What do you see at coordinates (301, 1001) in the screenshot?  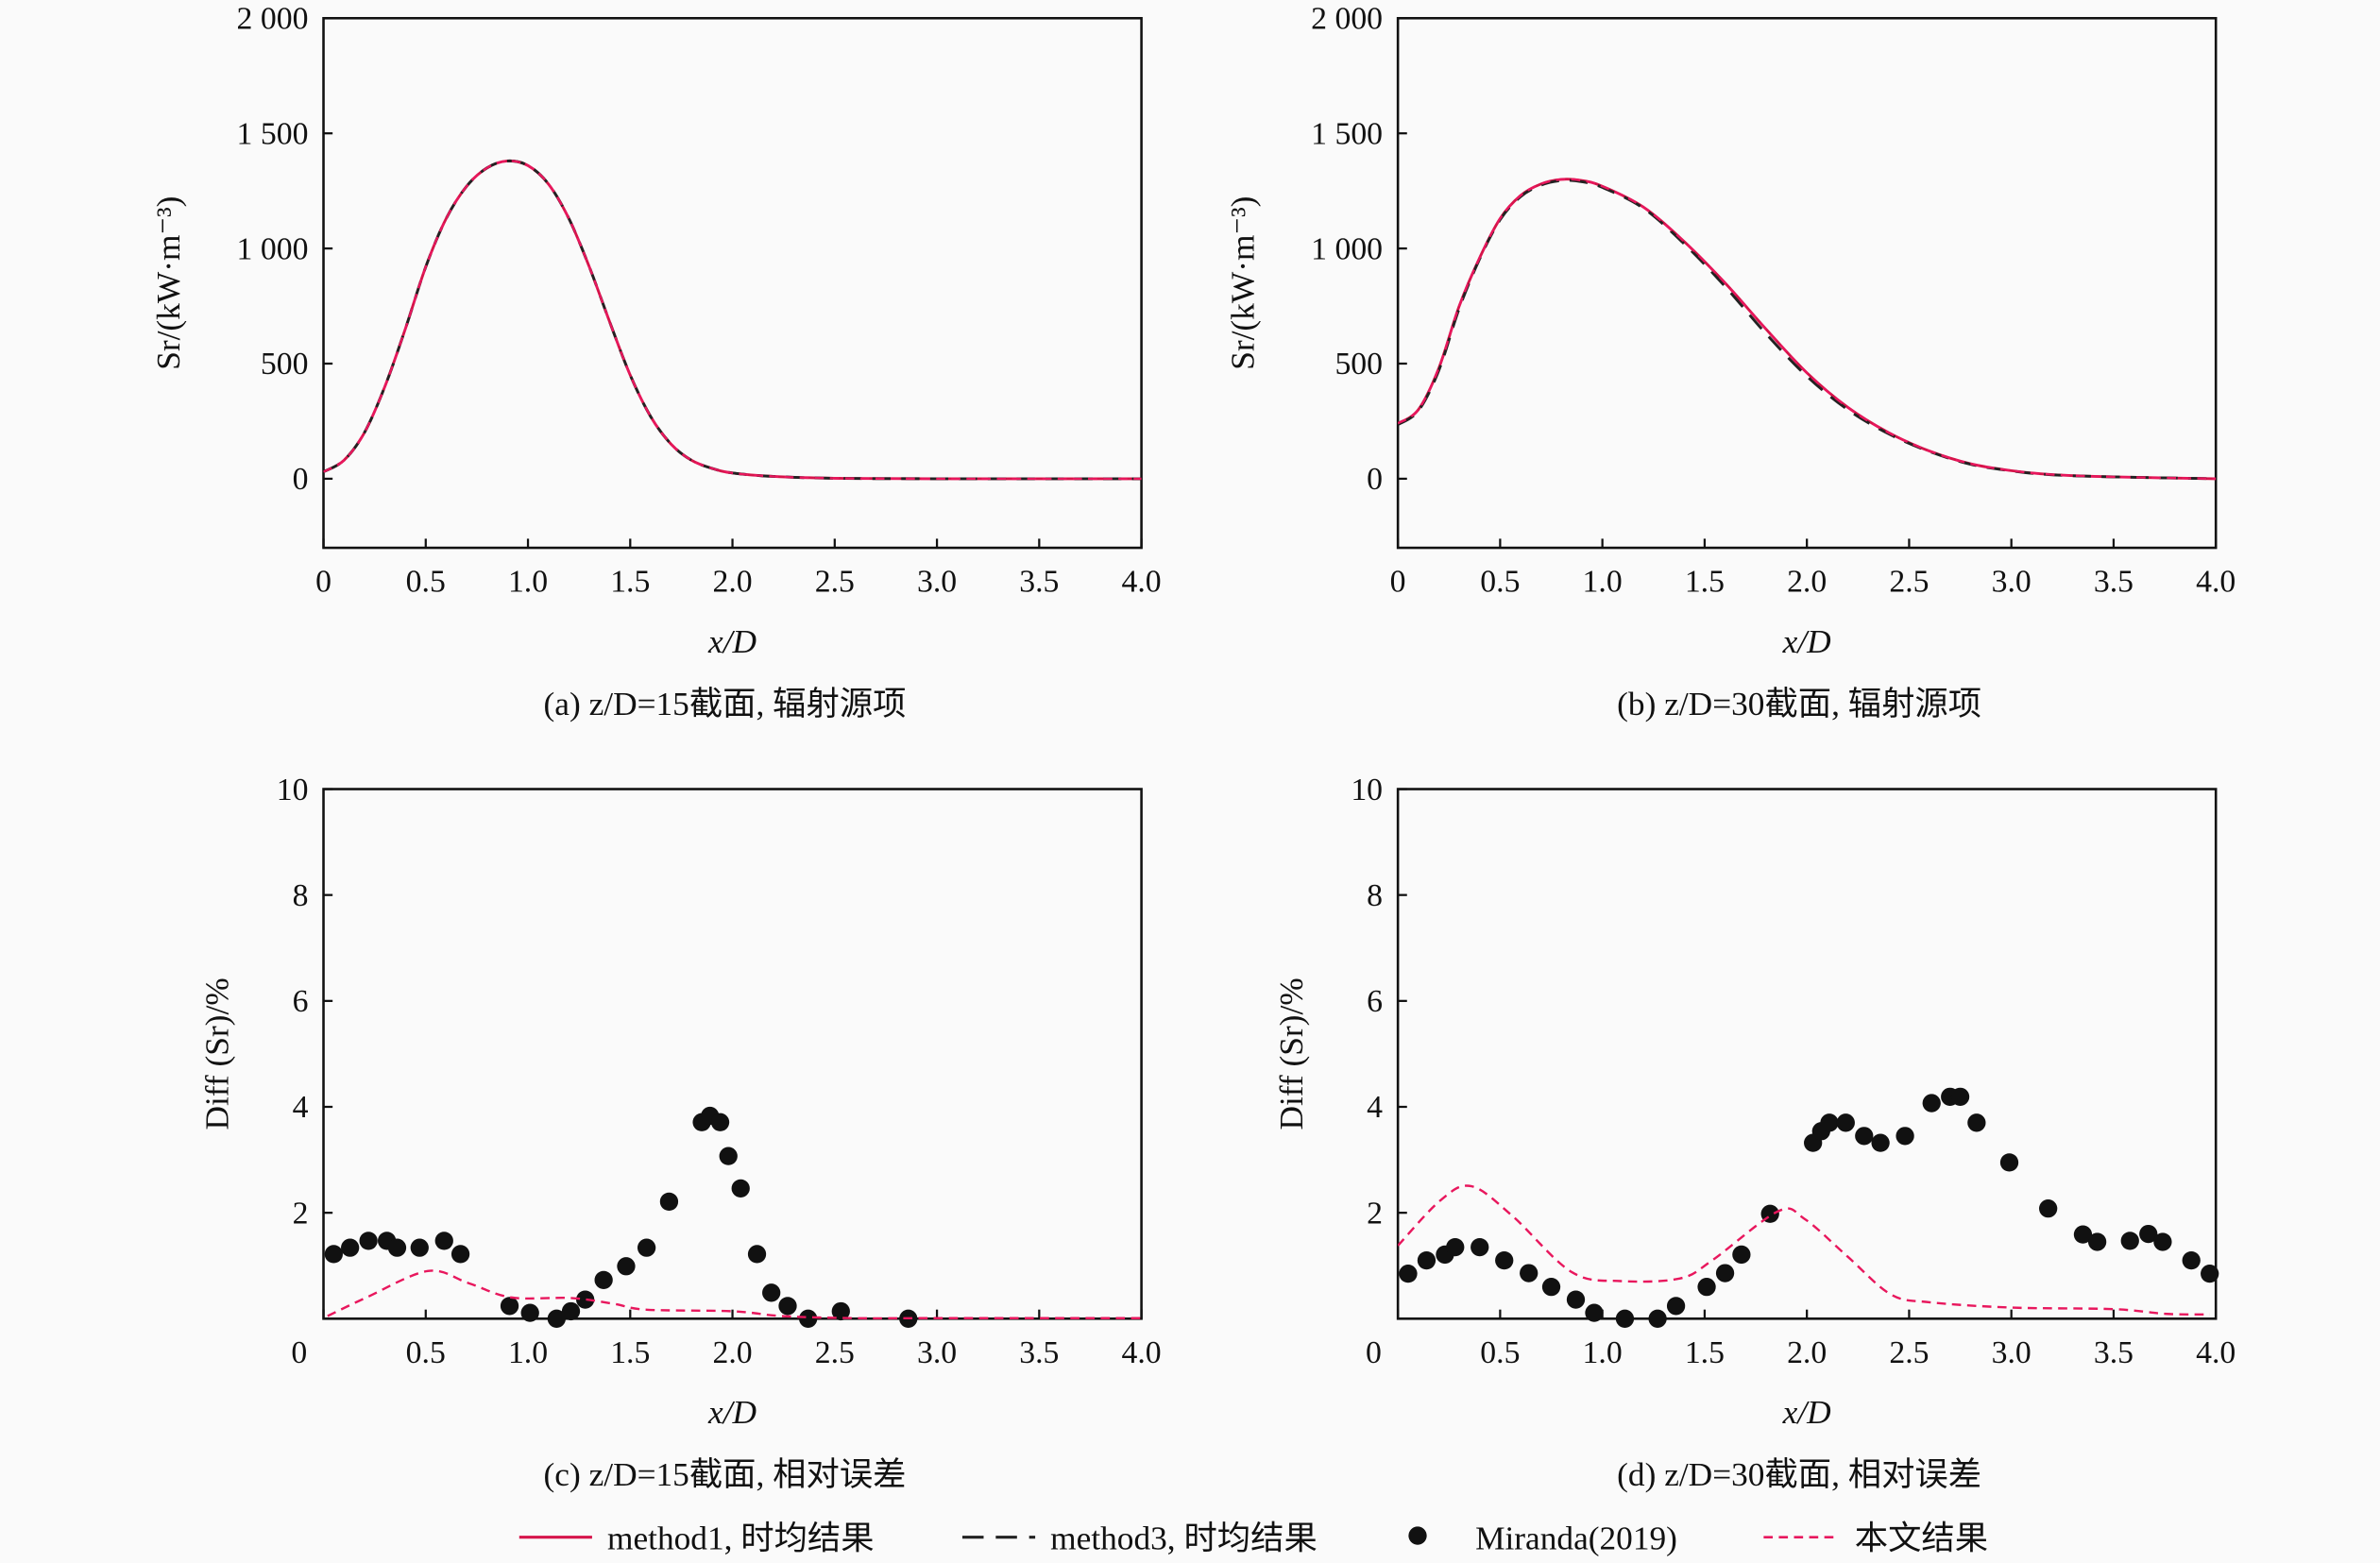 I see `y-tick-label: 6` at bounding box center [301, 1001].